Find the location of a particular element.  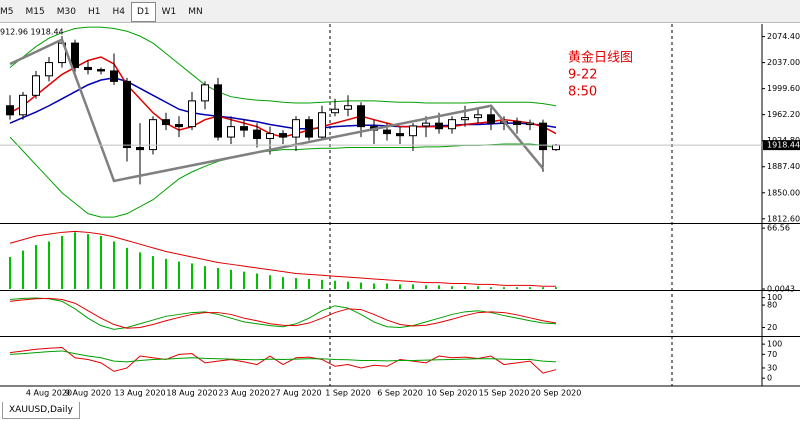

last-price-label: 1918.44 is located at coordinates (783, 145).